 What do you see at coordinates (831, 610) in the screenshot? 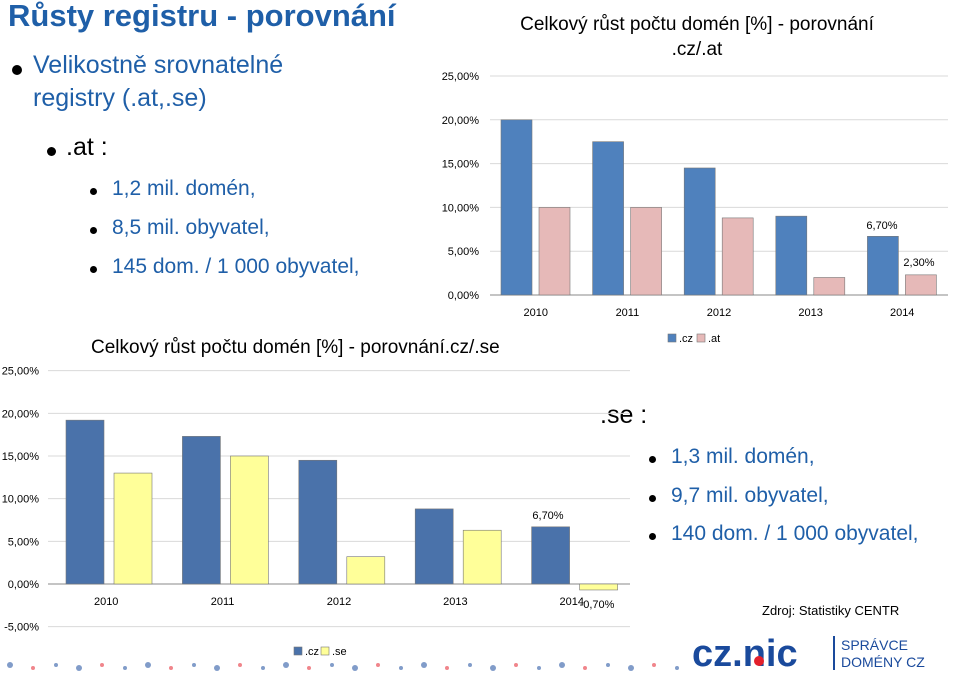
I see `source-note: Zdroj: Statistiky CENTR` at bounding box center [831, 610].